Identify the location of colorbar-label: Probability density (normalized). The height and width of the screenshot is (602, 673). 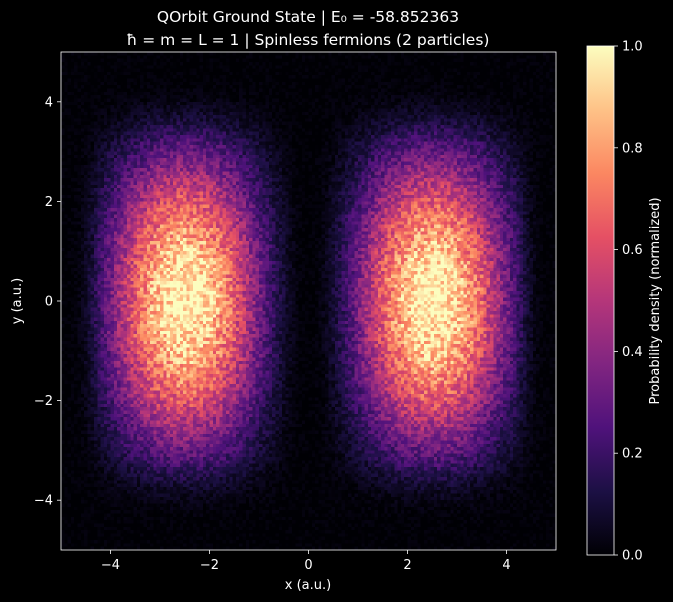
(655, 300).